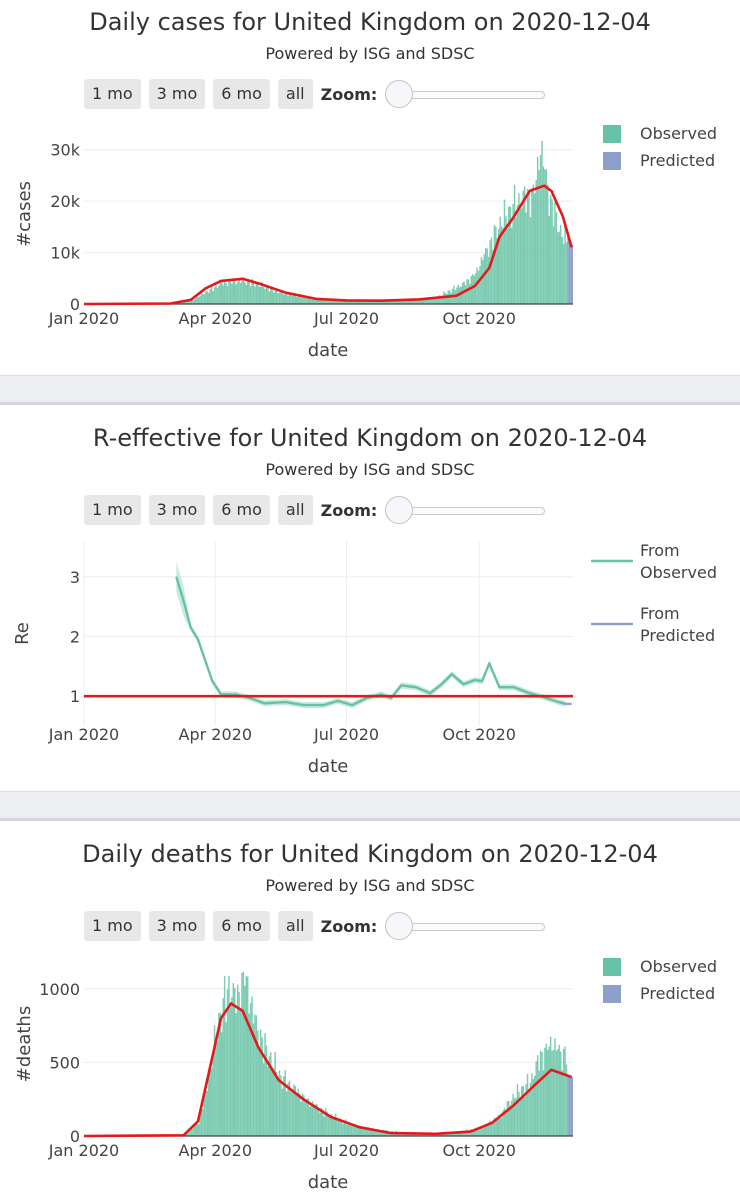 This screenshot has height=1200, width=740. Describe the element at coordinates (65, 201) in the screenshot. I see `y-tick-label: 20k` at that location.